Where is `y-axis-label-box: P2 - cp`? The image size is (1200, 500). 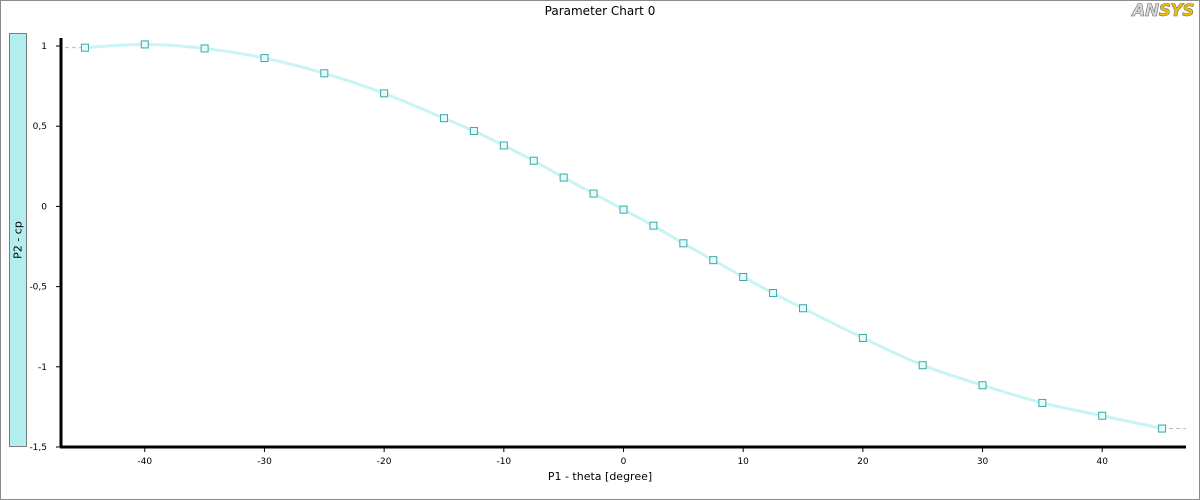
y-axis-label-box: P2 - cp is located at coordinates (18, 240).